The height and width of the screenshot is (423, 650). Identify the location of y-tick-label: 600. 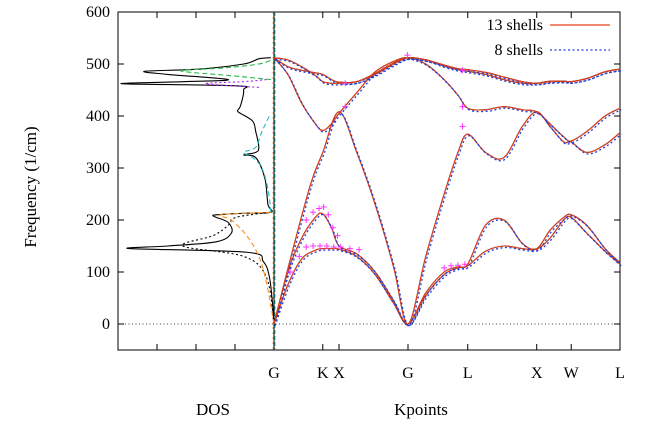
(98, 12).